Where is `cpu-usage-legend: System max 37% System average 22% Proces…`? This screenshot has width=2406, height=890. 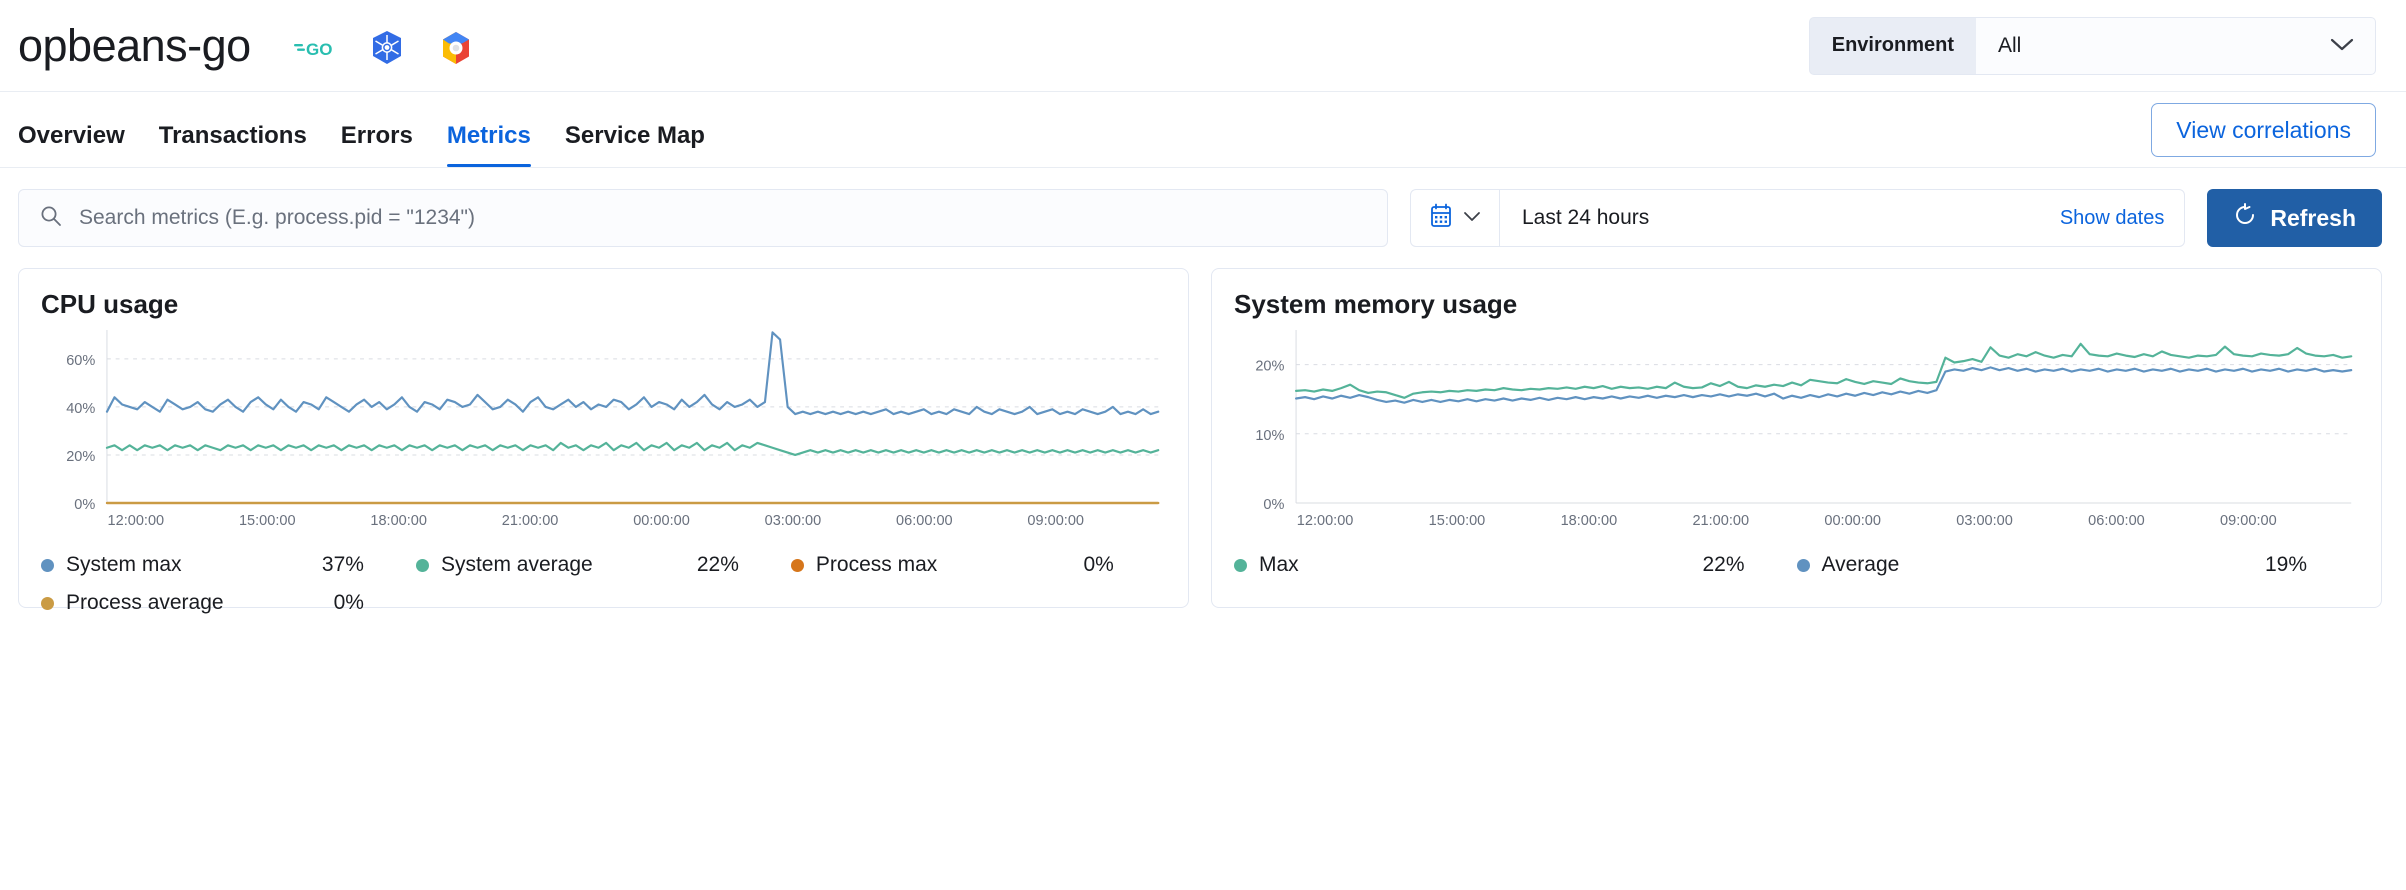
cpu-usage-legend: System max 37% System average 22% Proces… is located at coordinates (603, 584).